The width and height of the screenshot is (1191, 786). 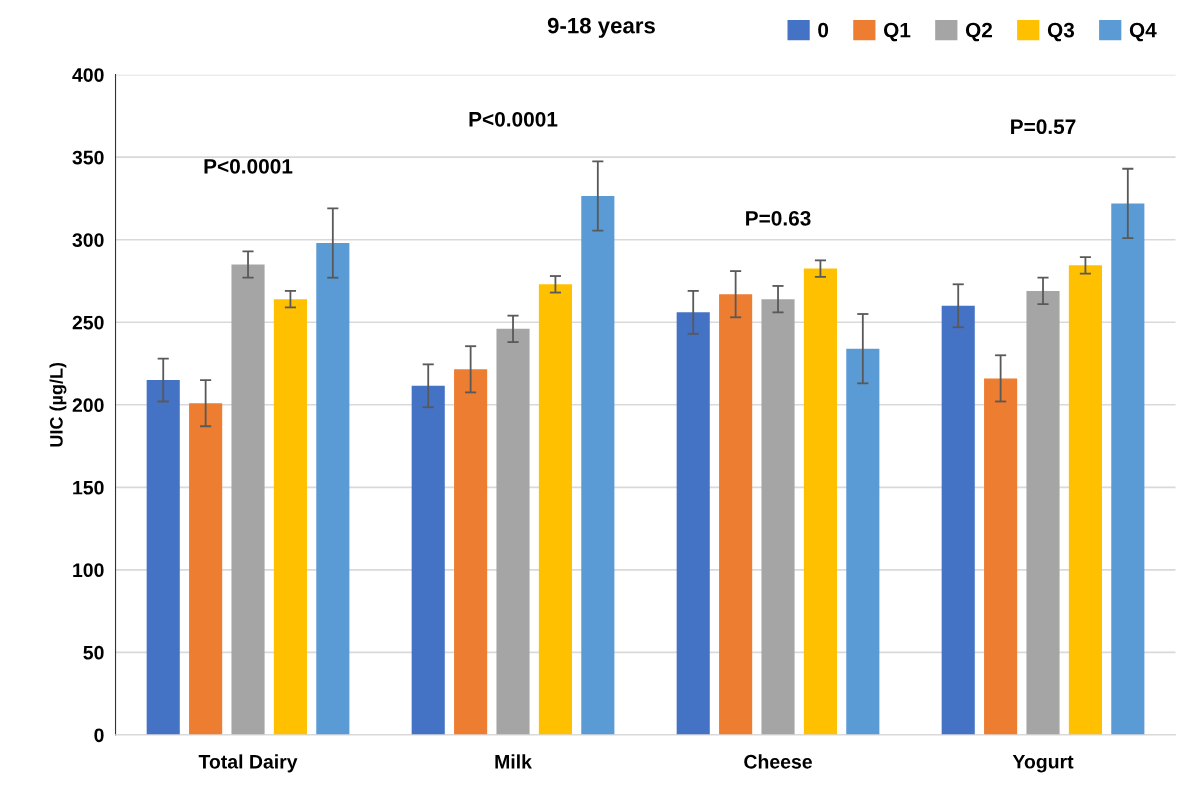 I want to click on annotation: P=0.57, so click(x=1043, y=127).